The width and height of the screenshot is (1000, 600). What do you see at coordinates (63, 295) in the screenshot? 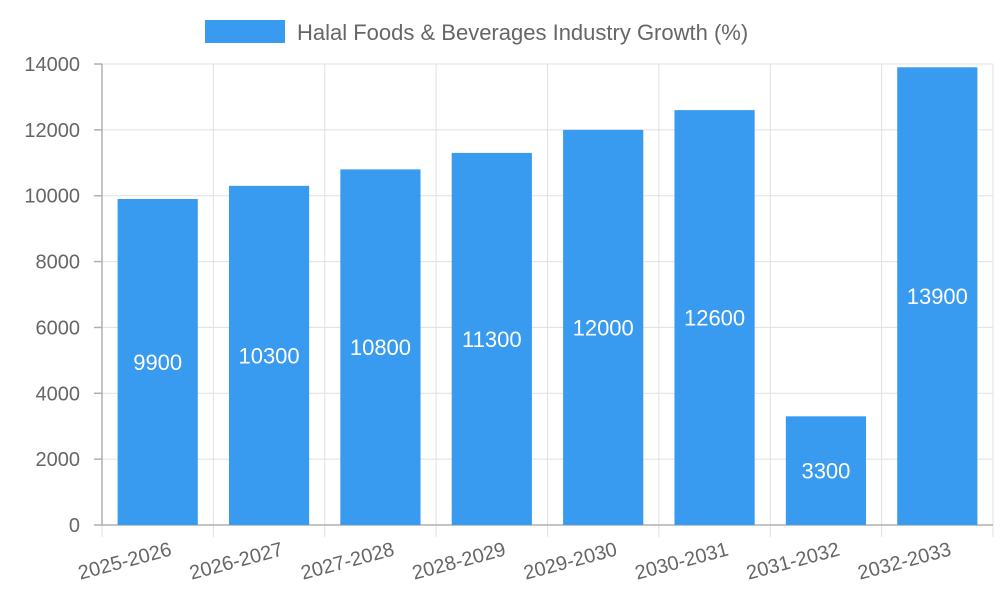
I see `y-axis-ticks: 0 2000 4000 6000 8000 10000 12000 14000` at bounding box center [63, 295].